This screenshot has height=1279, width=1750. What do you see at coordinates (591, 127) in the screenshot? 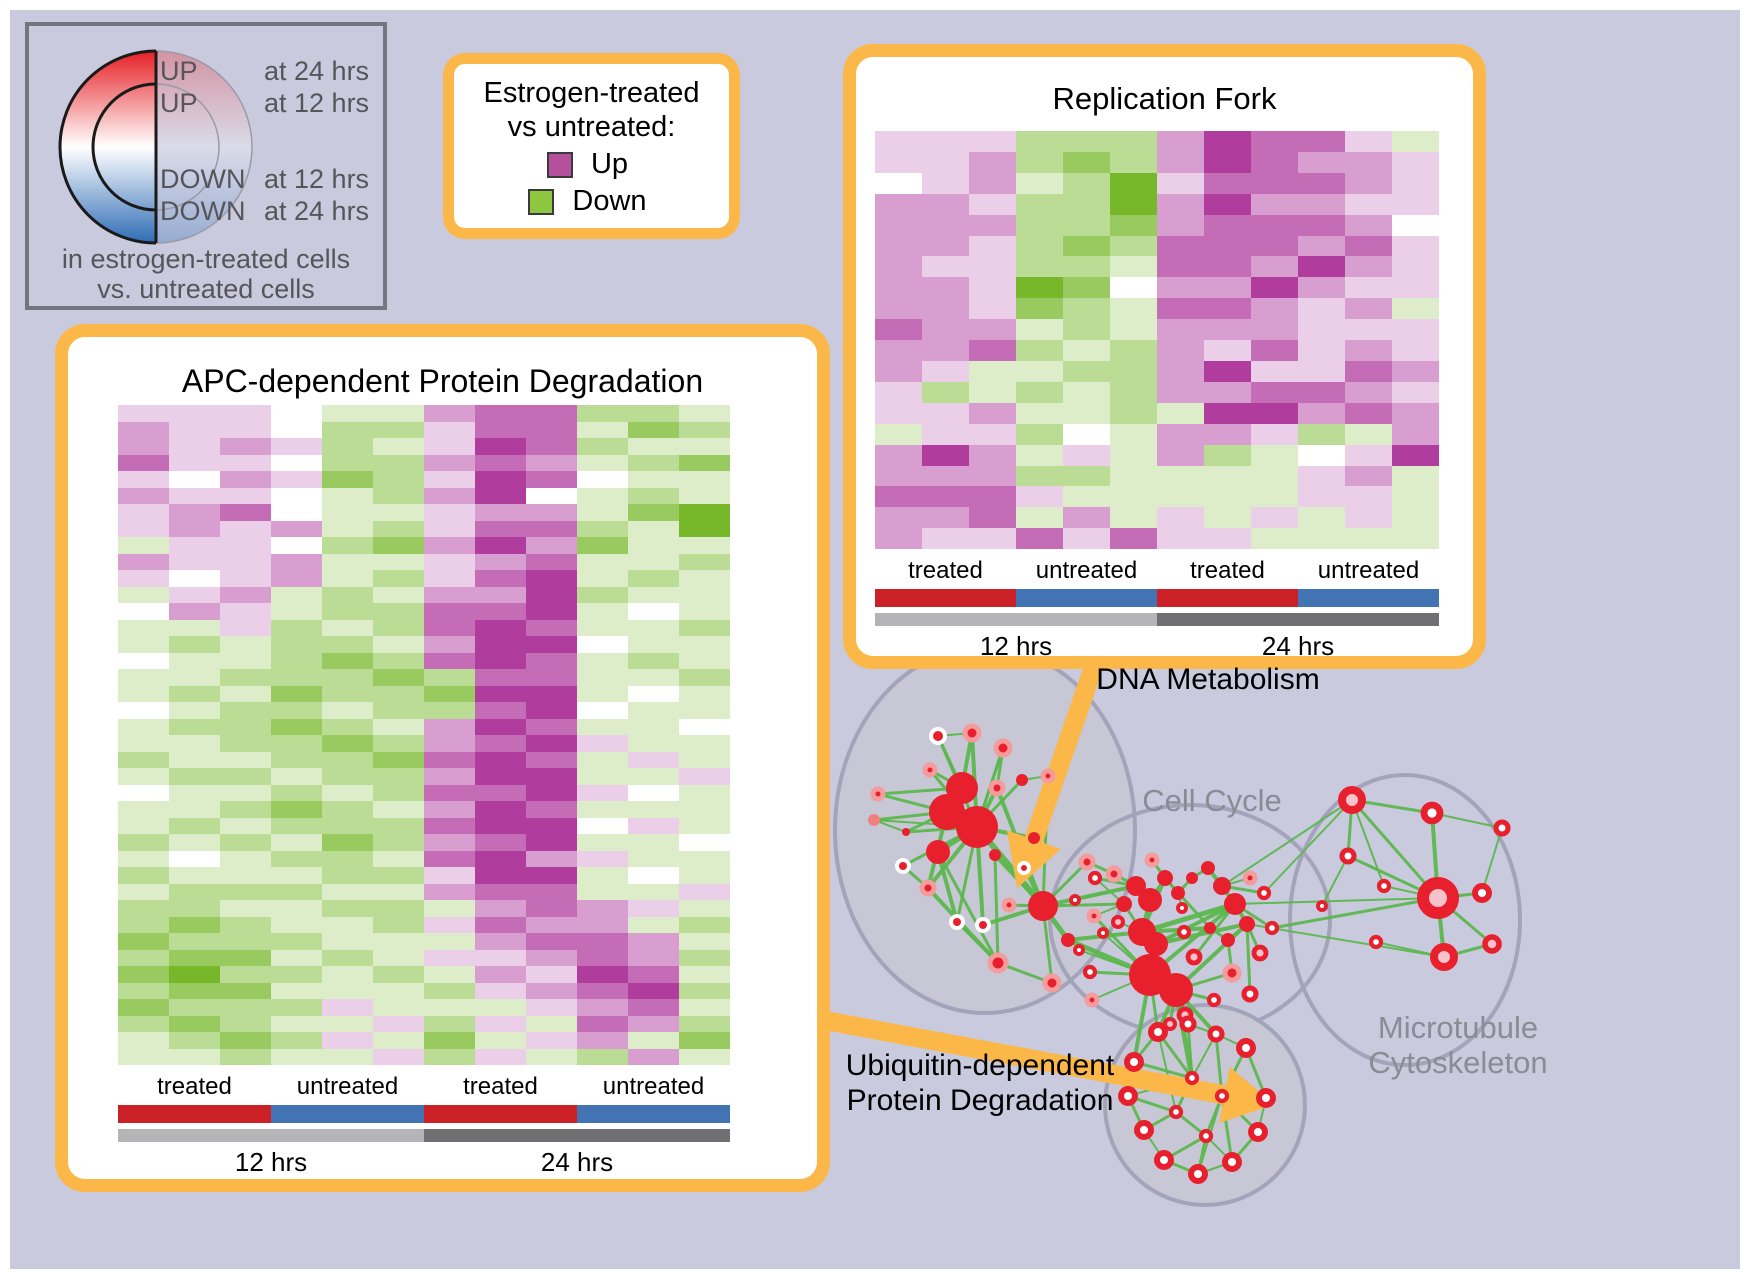
I see `updown-legend-title-line2: vs untreated:` at bounding box center [591, 127].